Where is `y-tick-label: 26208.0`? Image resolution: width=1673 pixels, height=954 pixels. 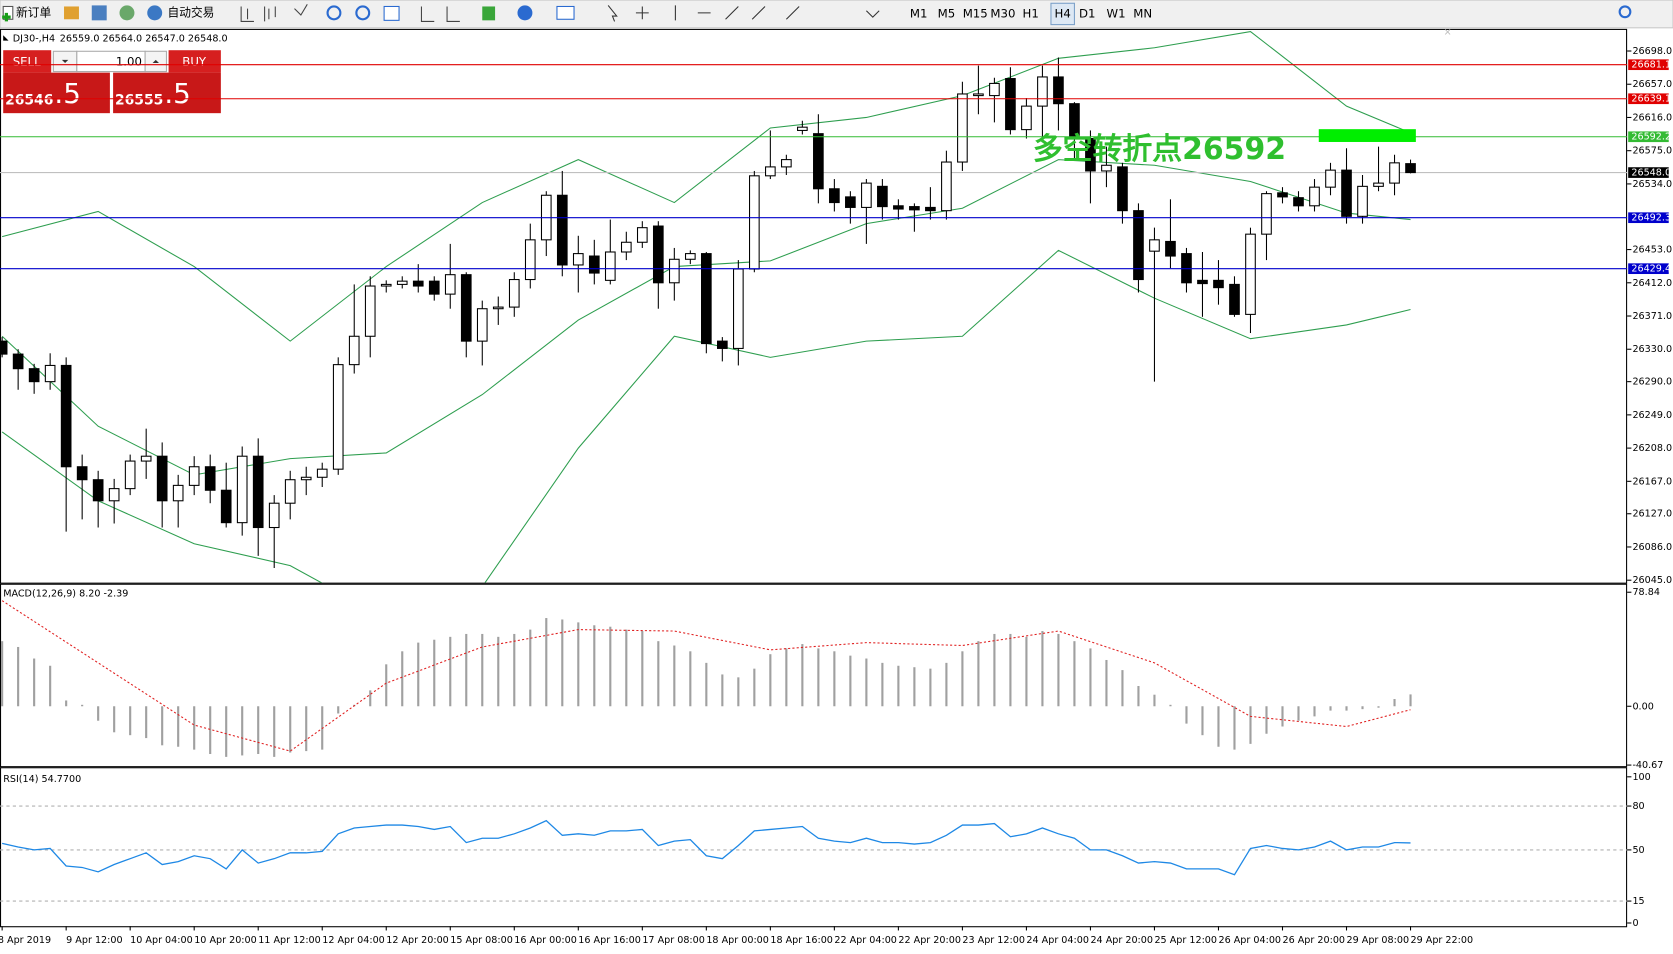 y-tick-label: 26208.0 is located at coordinates (1652, 448).